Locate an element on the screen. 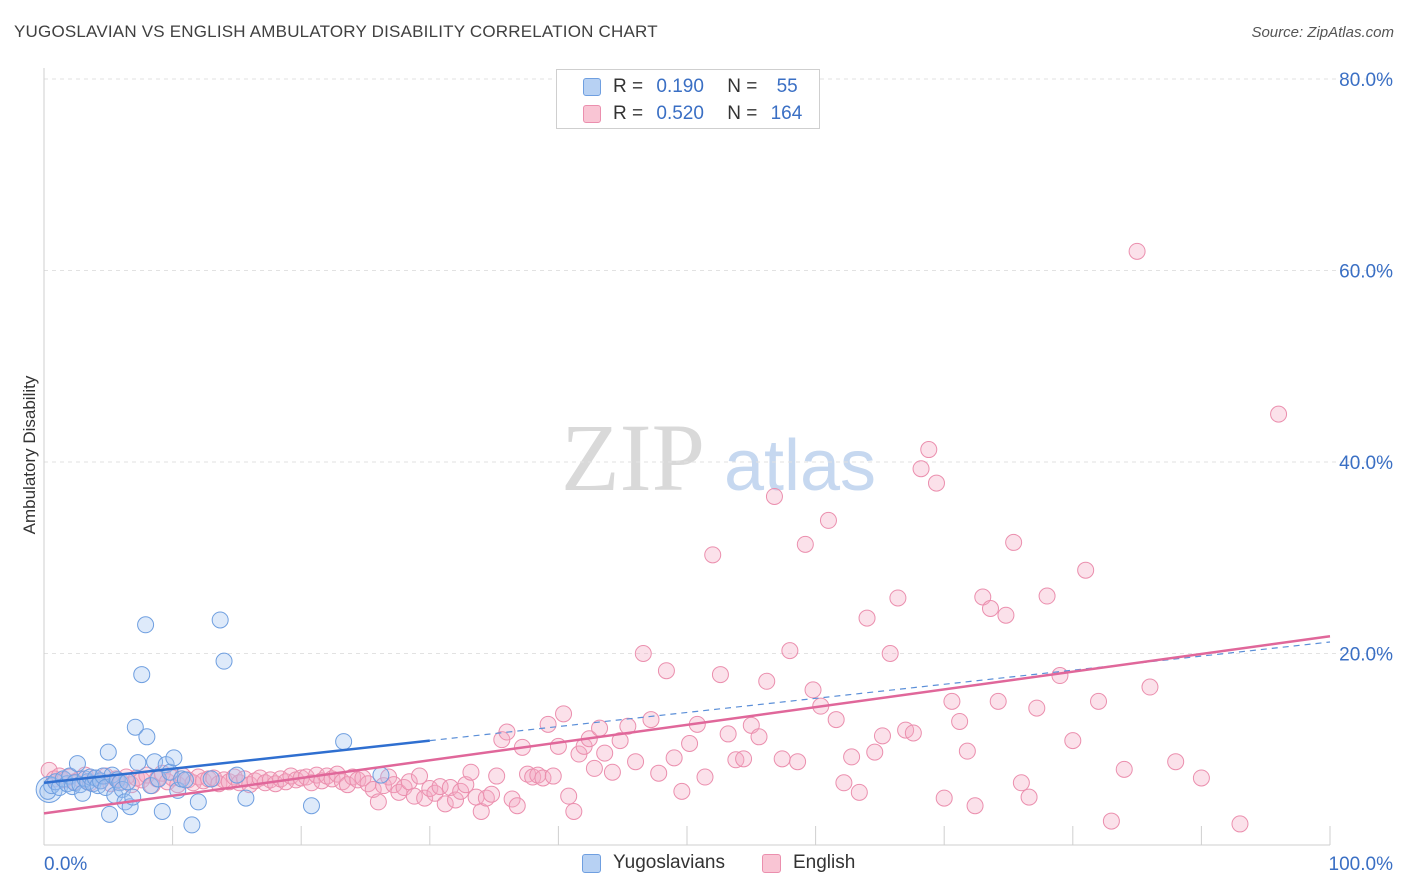 The image size is (1406, 892). watermark-zip: ZIP is located at coordinates (633, 457).